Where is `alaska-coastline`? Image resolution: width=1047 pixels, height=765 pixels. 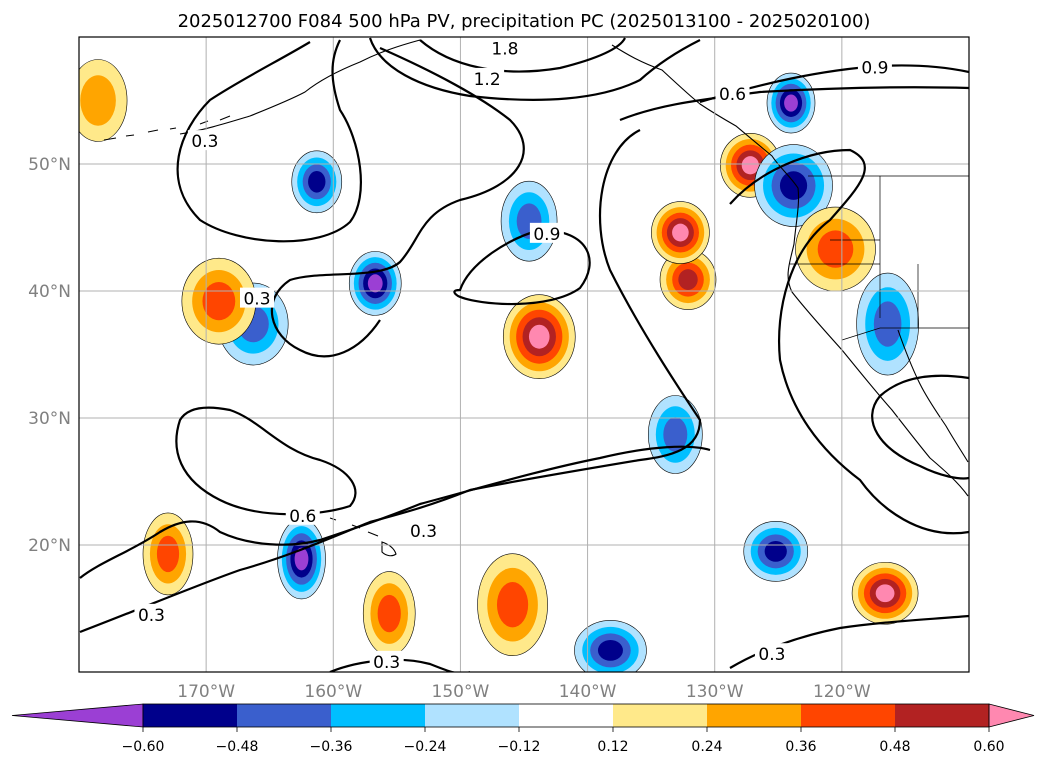
alaska-coastline is located at coordinates (300, 87).